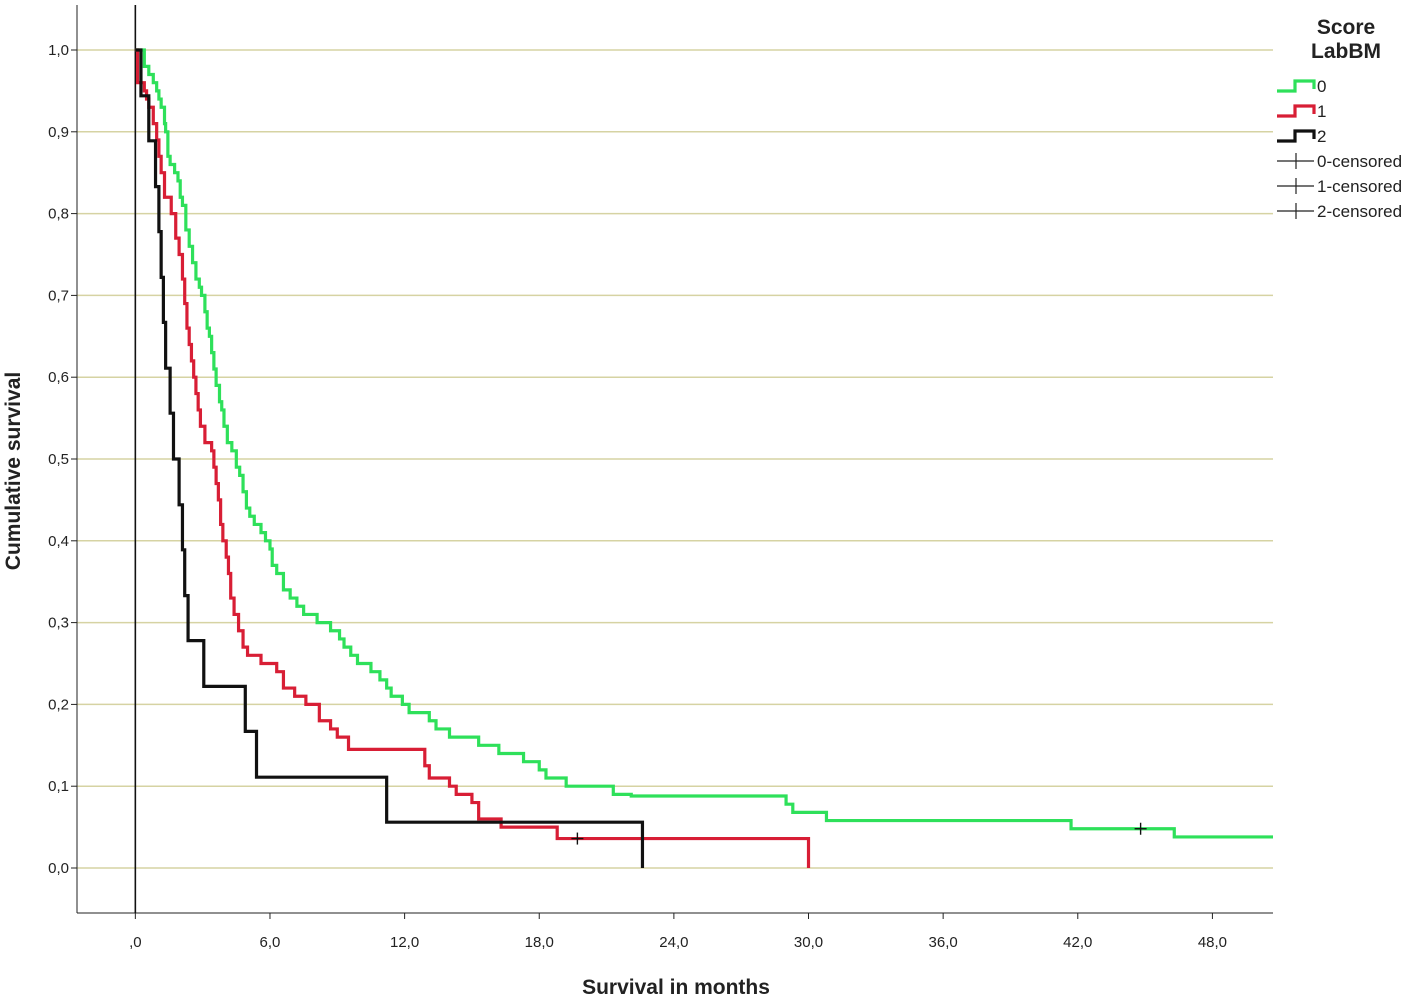 The width and height of the screenshot is (1417, 1003). Describe the element at coordinates (1321, 86) in the screenshot. I see `legend-label-0: 0` at that location.